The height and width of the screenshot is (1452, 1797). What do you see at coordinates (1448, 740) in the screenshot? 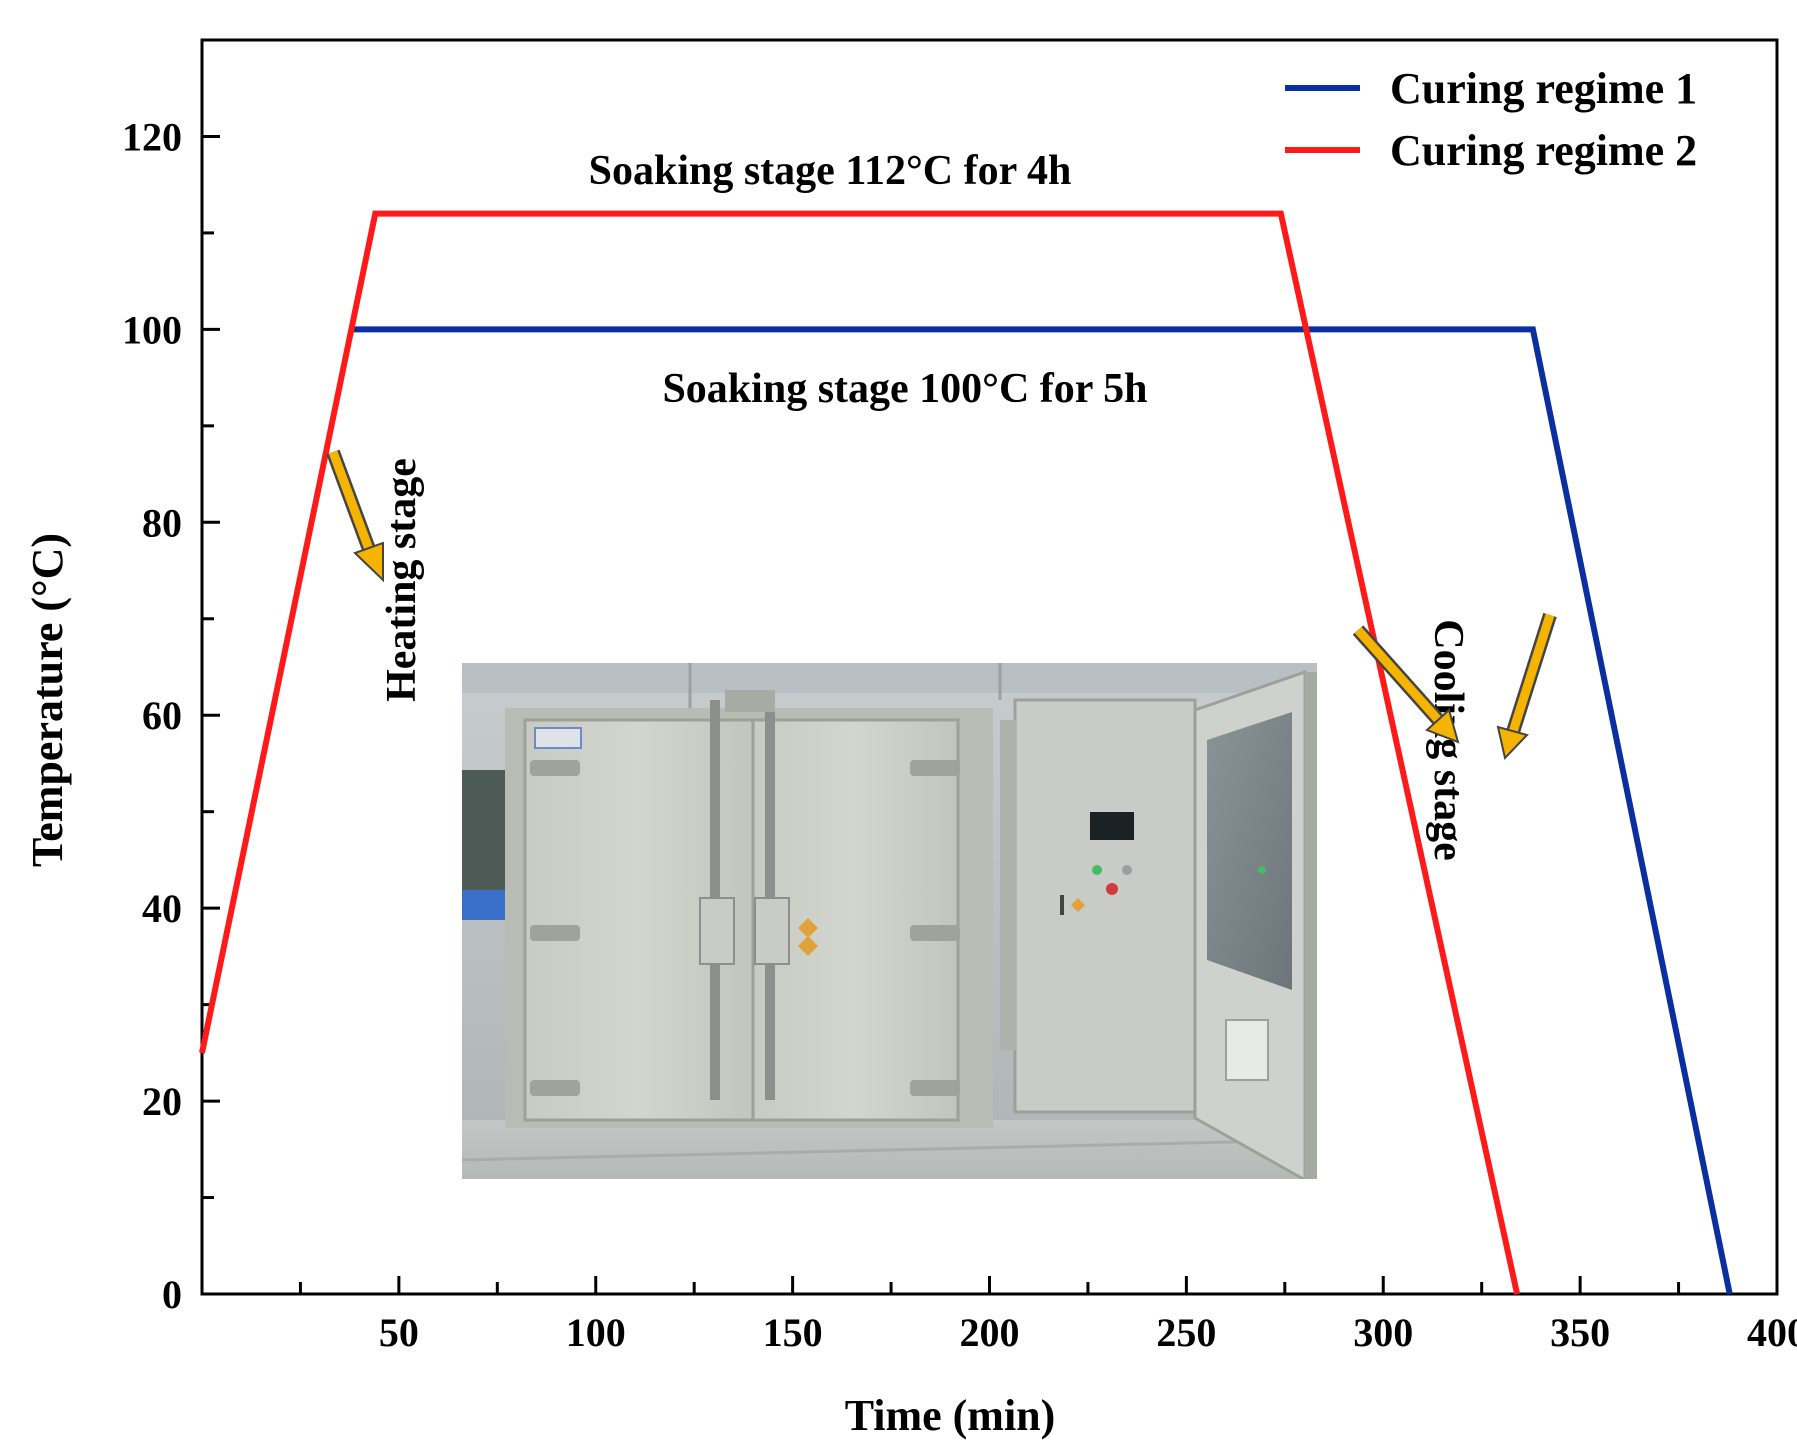
I see `annotation-cooling-stage: Cooling stage` at bounding box center [1448, 740].